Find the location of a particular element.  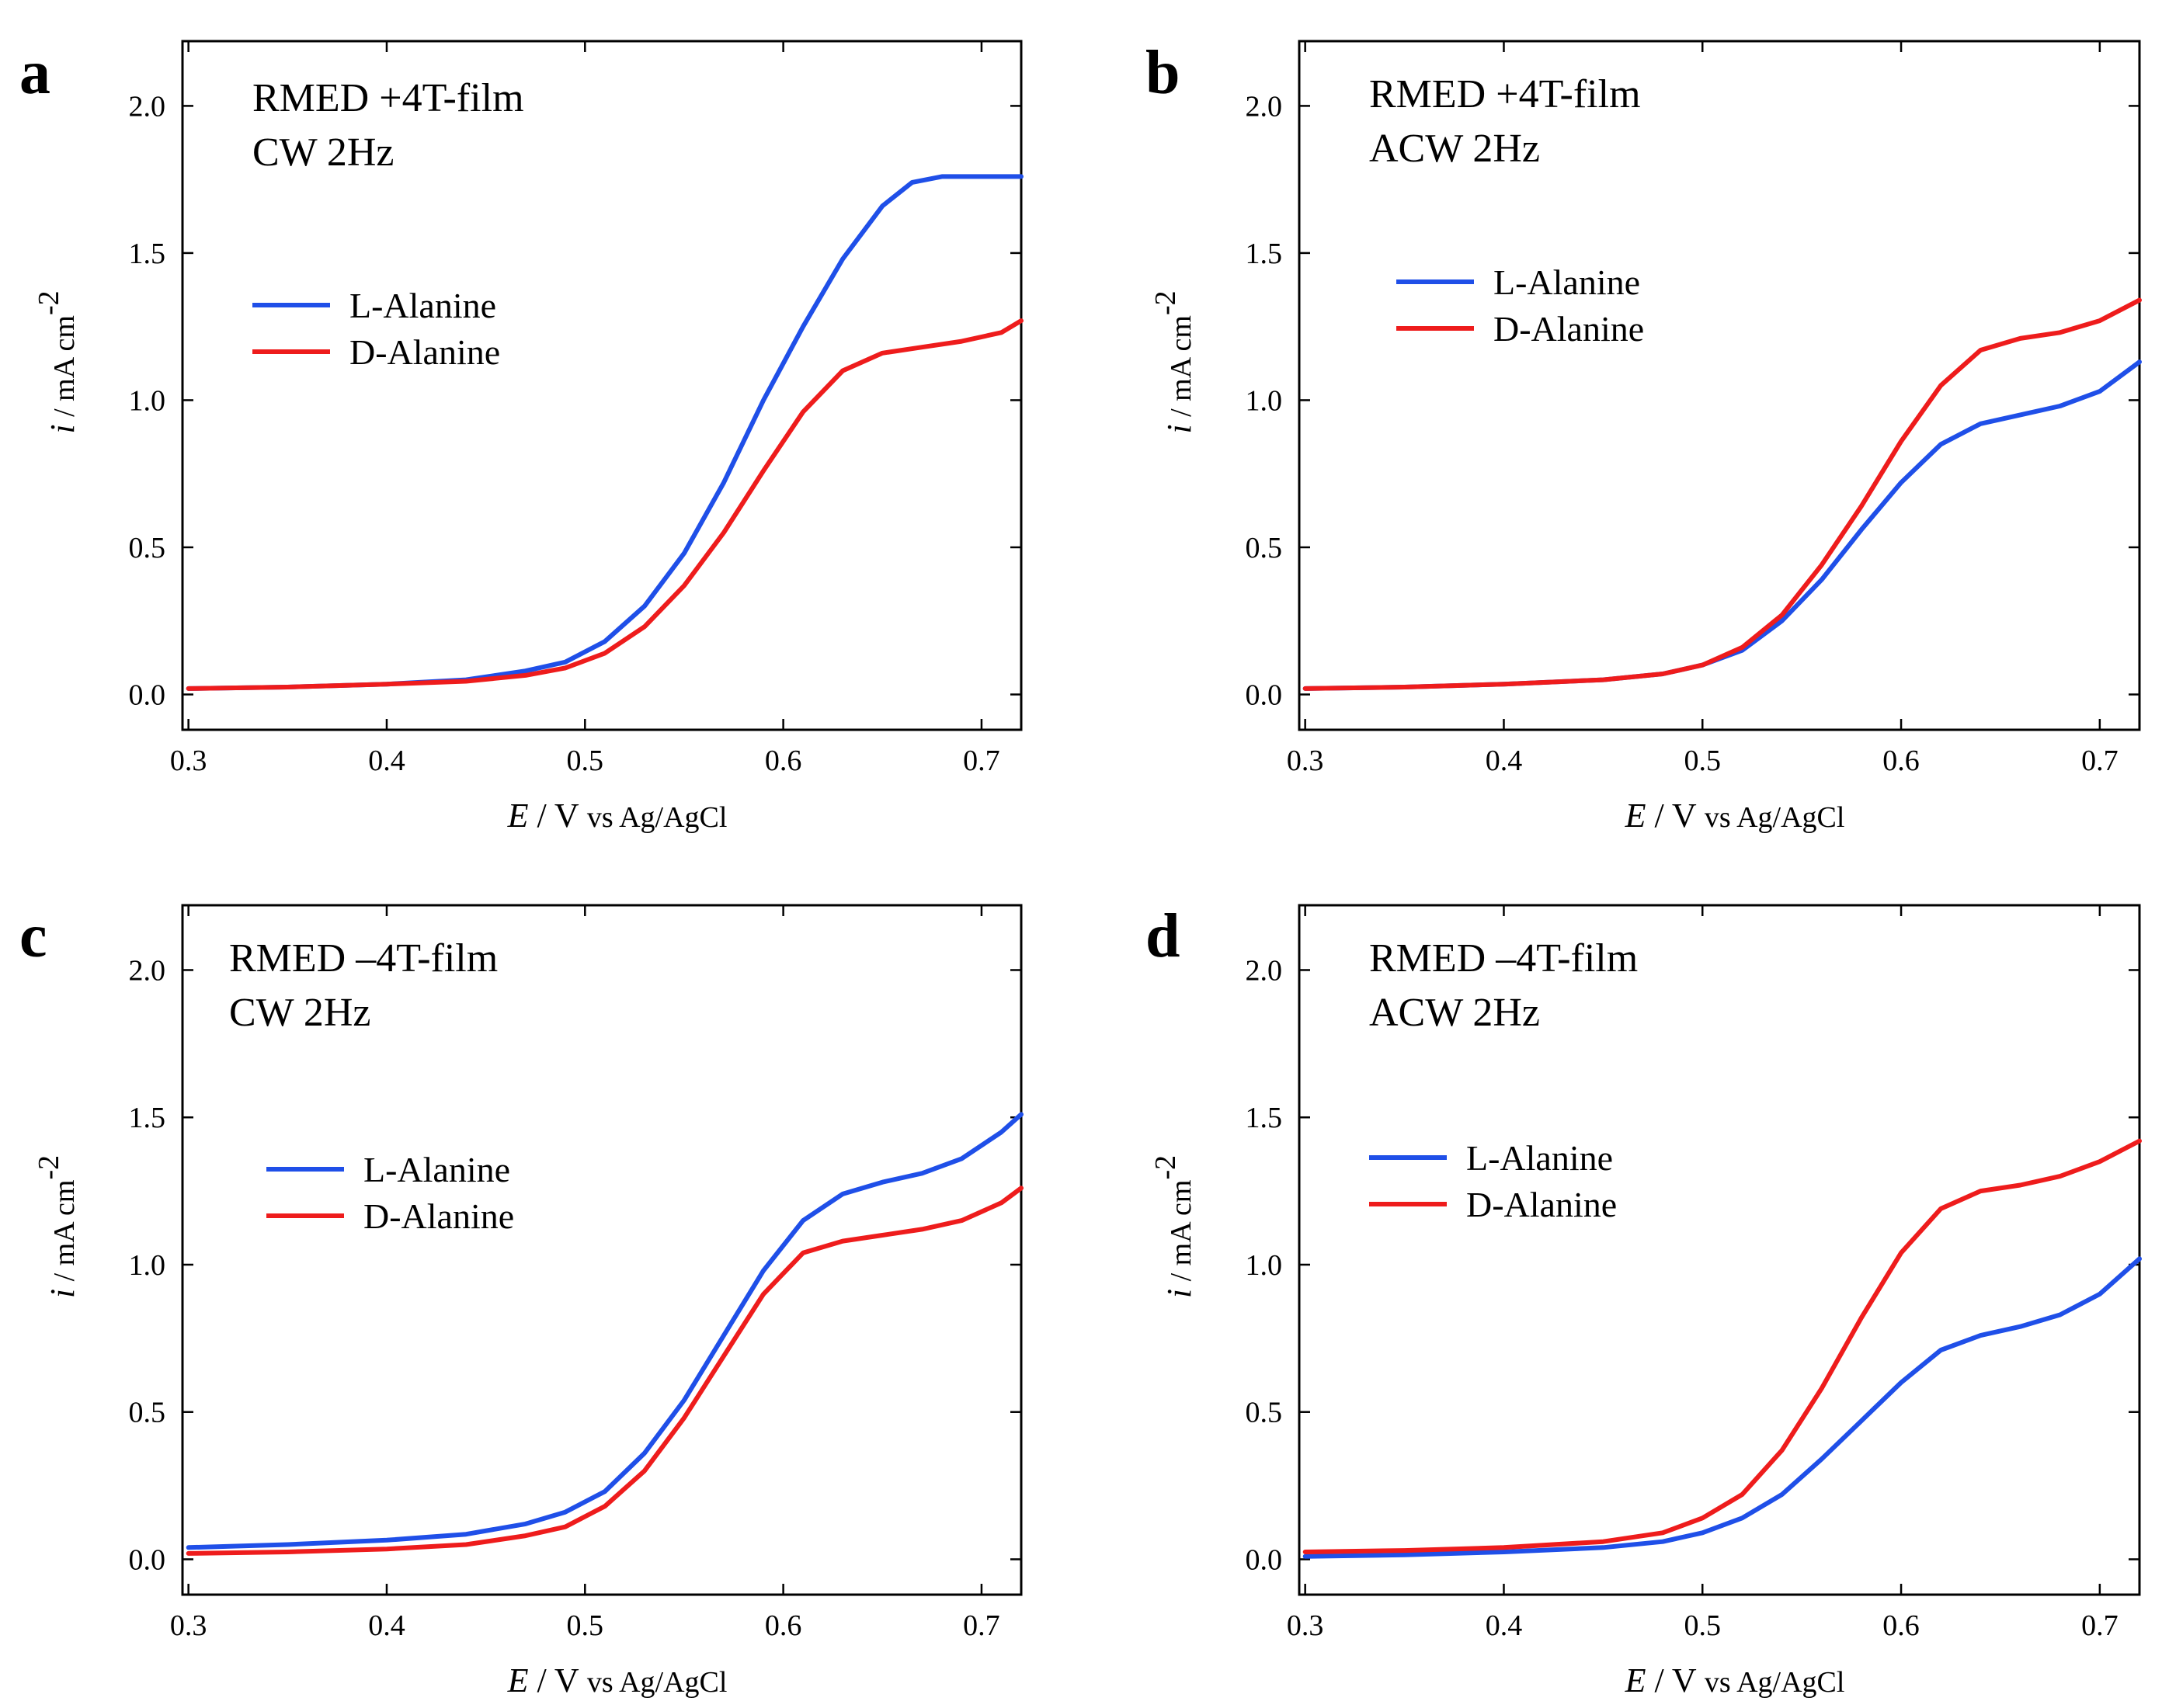

panel-letter: a is located at coordinates (34, 73).